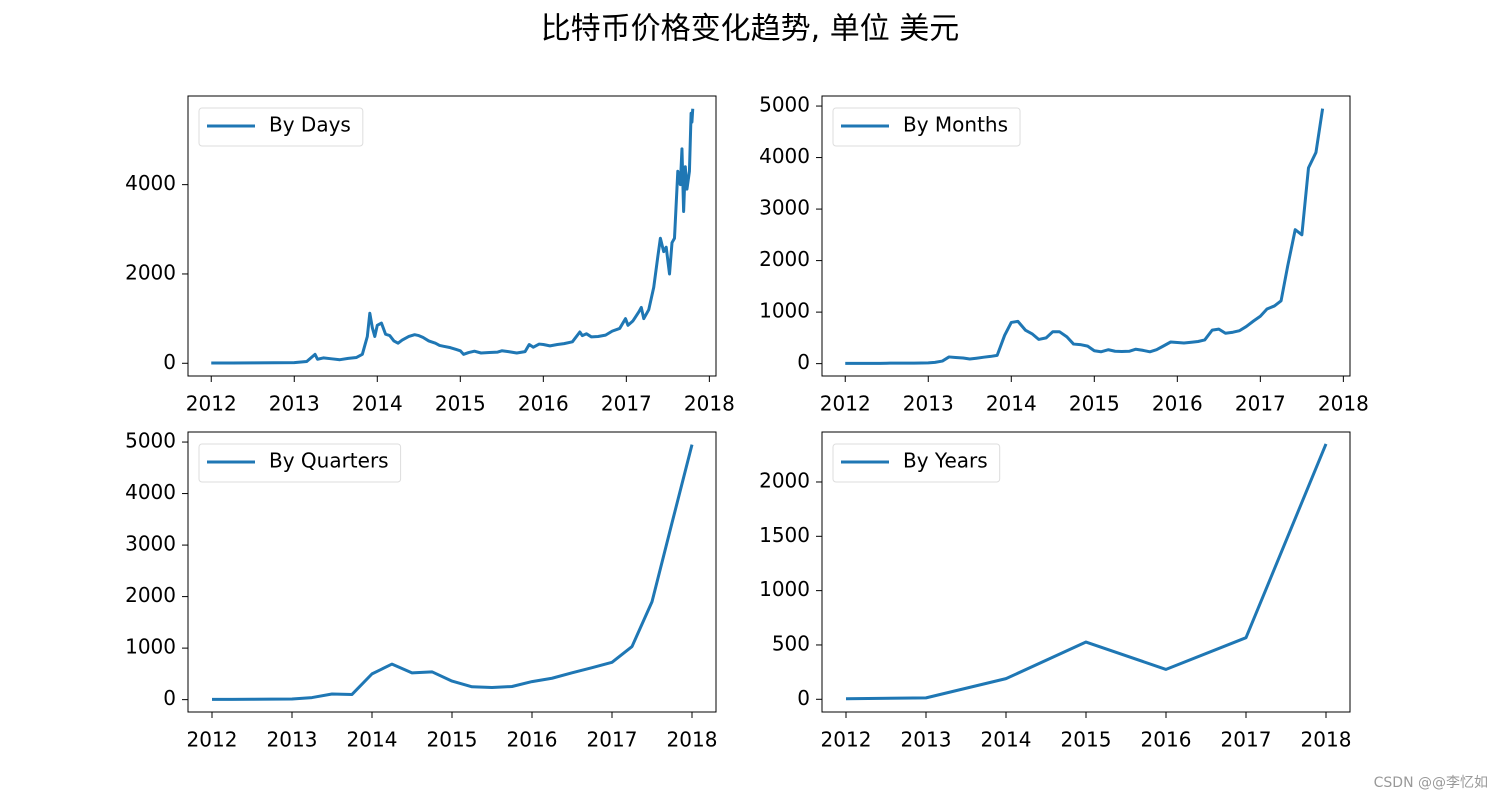 The image size is (1500, 800). What do you see at coordinates (750, 29) in the screenshot?
I see `figure-title: 比特币价格变化趋势, 单位 美元` at bounding box center [750, 29].